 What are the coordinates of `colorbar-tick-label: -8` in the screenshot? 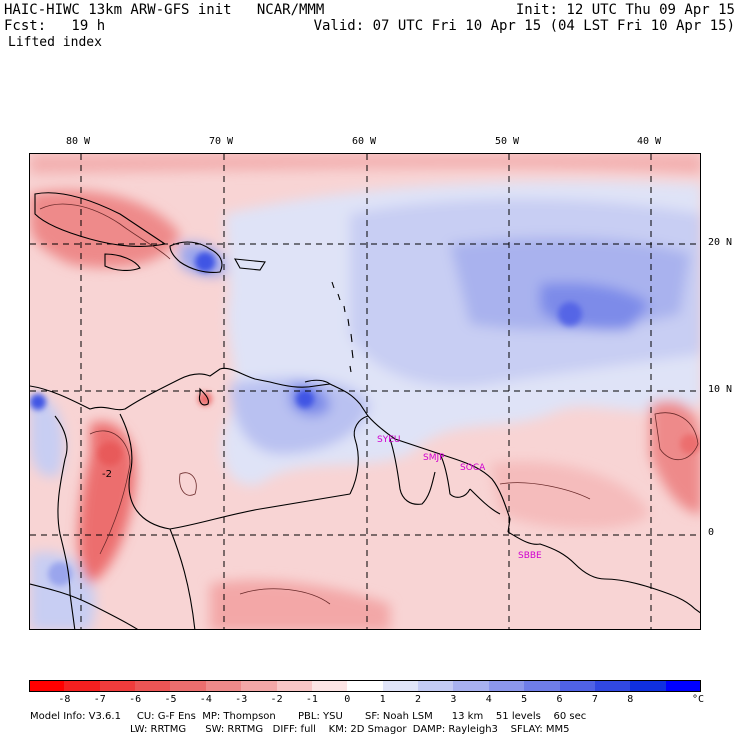 It's located at (64, 699).